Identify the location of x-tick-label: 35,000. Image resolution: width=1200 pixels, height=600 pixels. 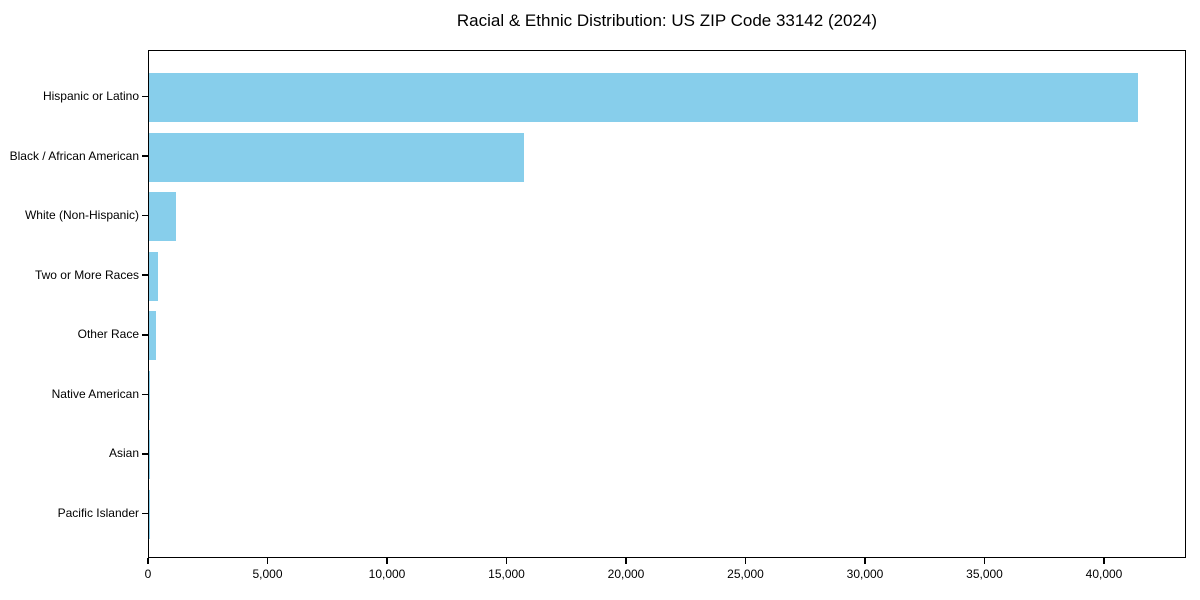
(984, 574).